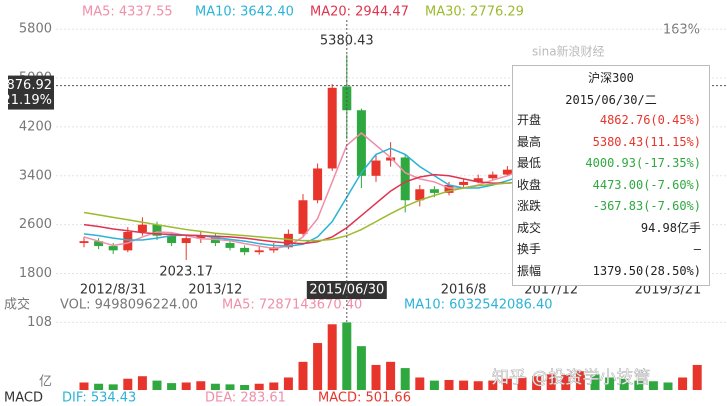 The width and height of the screenshot is (727, 406). Describe the element at coordinates (611, 121) in the screenshot. I see `tooltip-row: 开盘 4862.76(0.45%)` at that location.